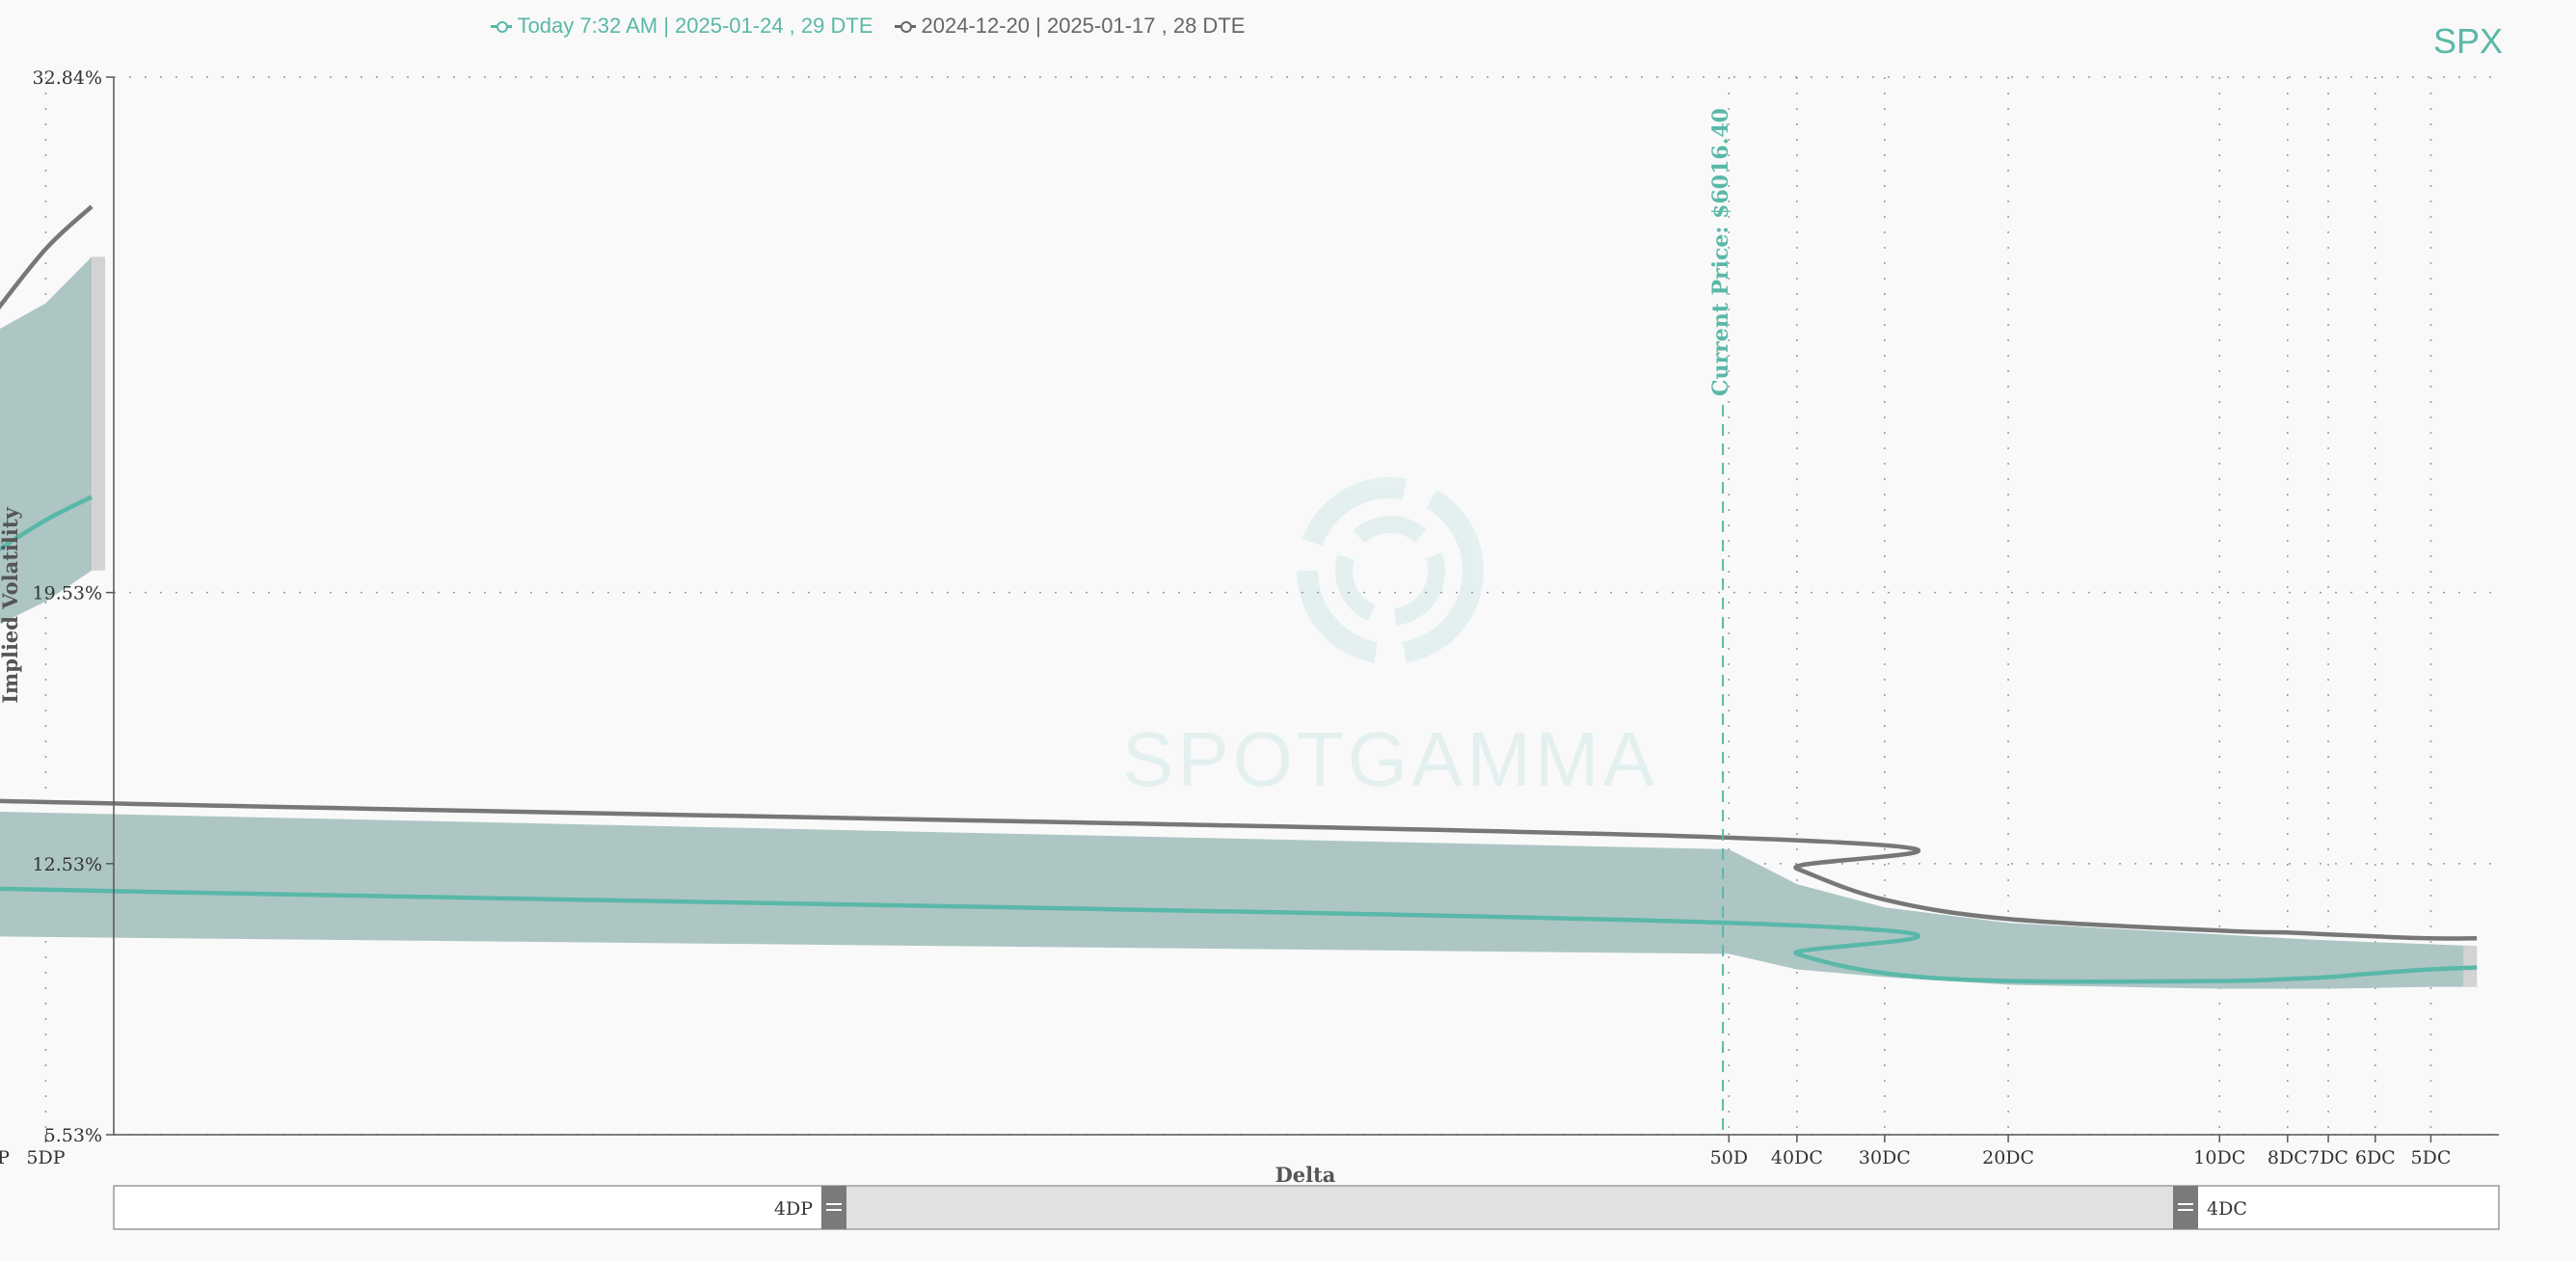 The image size is (2576, 1261). What do you see at coordinates (68, 78) in the screenshot?
I see `y-tick-label: 32.84%` at bounding box center [68, 78].